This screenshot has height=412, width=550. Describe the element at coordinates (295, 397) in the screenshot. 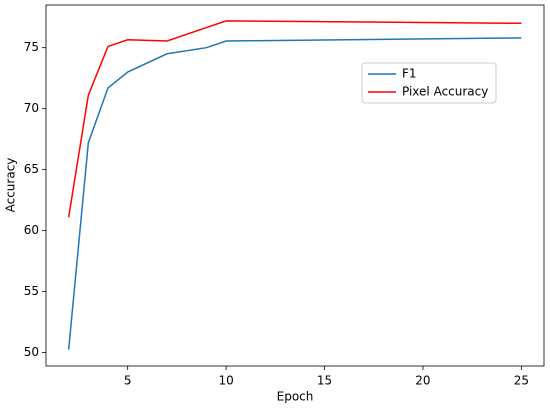

I see `x-axis-label: Epoch` at that location.